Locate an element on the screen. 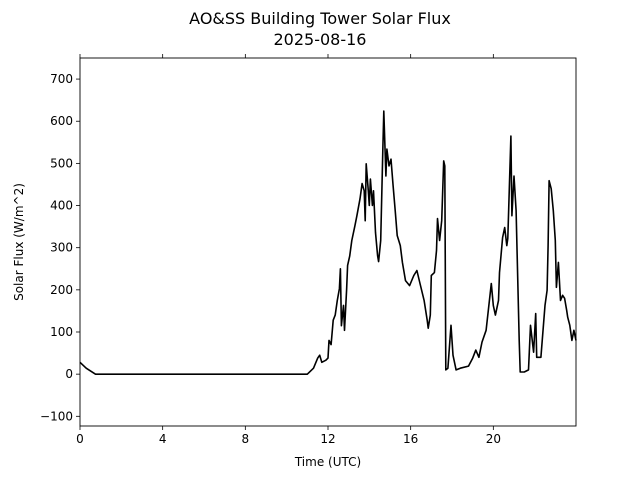 The image size is (640, 480). x-tick-label: 16 is located at coordinates (410, 439).